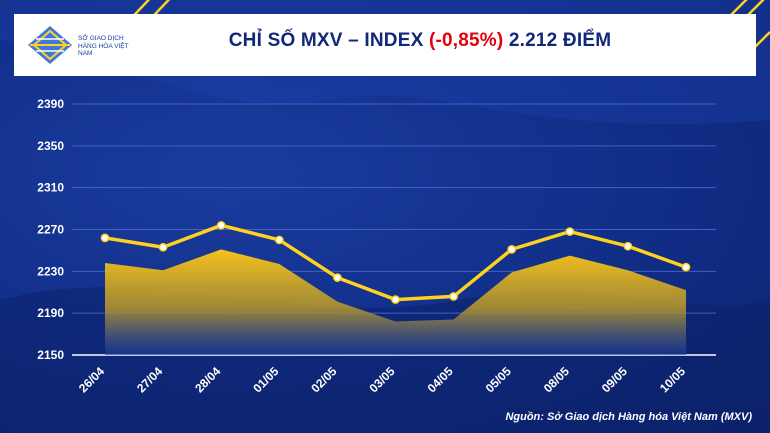 The height and width of the screenshot is (433, 770). I want to click on mxv-logo-icon, so click(78, 45).